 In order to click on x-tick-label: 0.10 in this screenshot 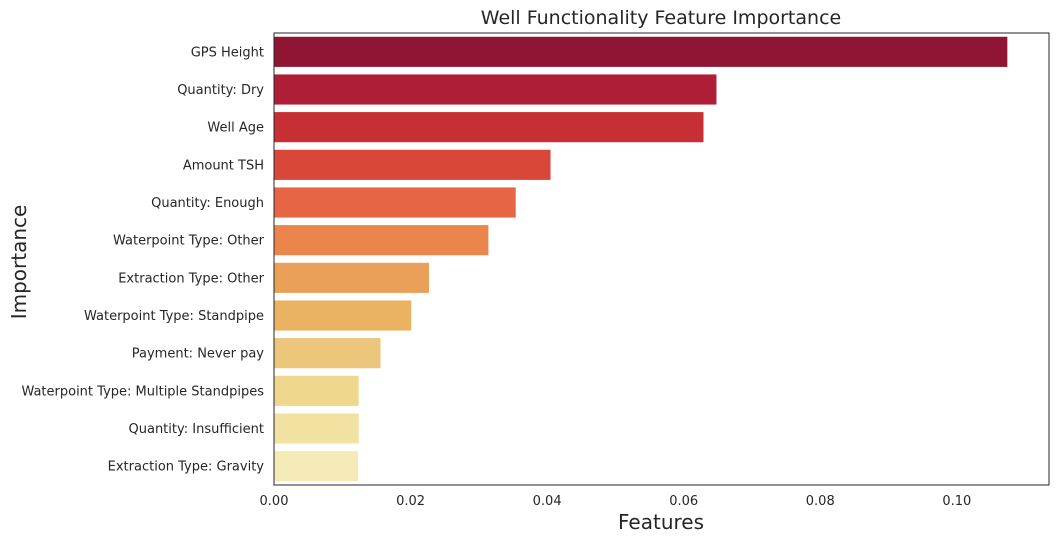, I will do `click(956, 501)`.